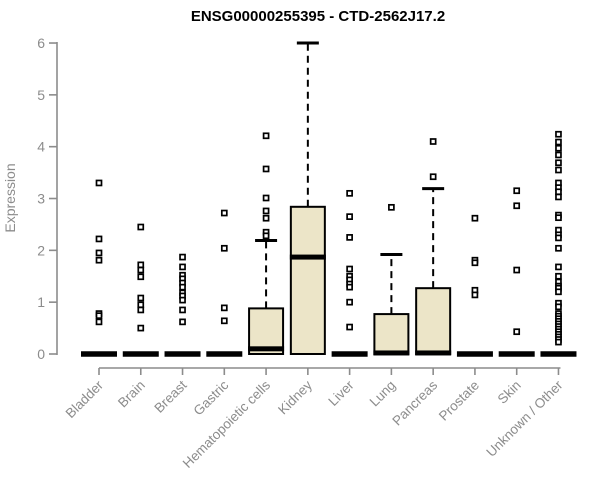 Image resolution: width=600 pixels, height=500 pixels. I want to click on x-category-label: Skin, so click(509, 392).